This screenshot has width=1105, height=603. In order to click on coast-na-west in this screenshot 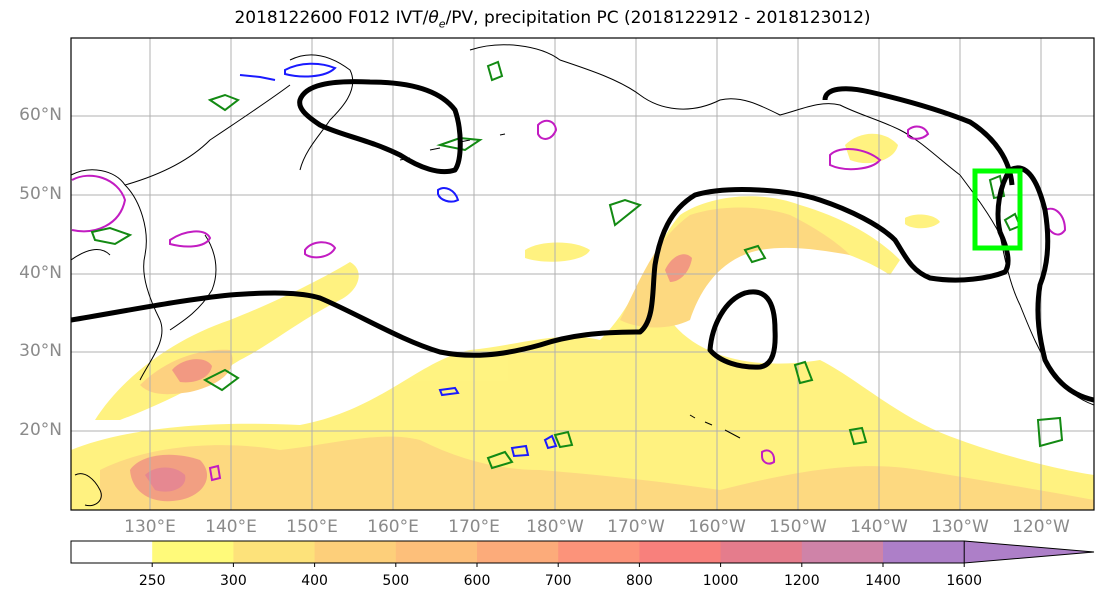, I will do `click(1026, 290)`.